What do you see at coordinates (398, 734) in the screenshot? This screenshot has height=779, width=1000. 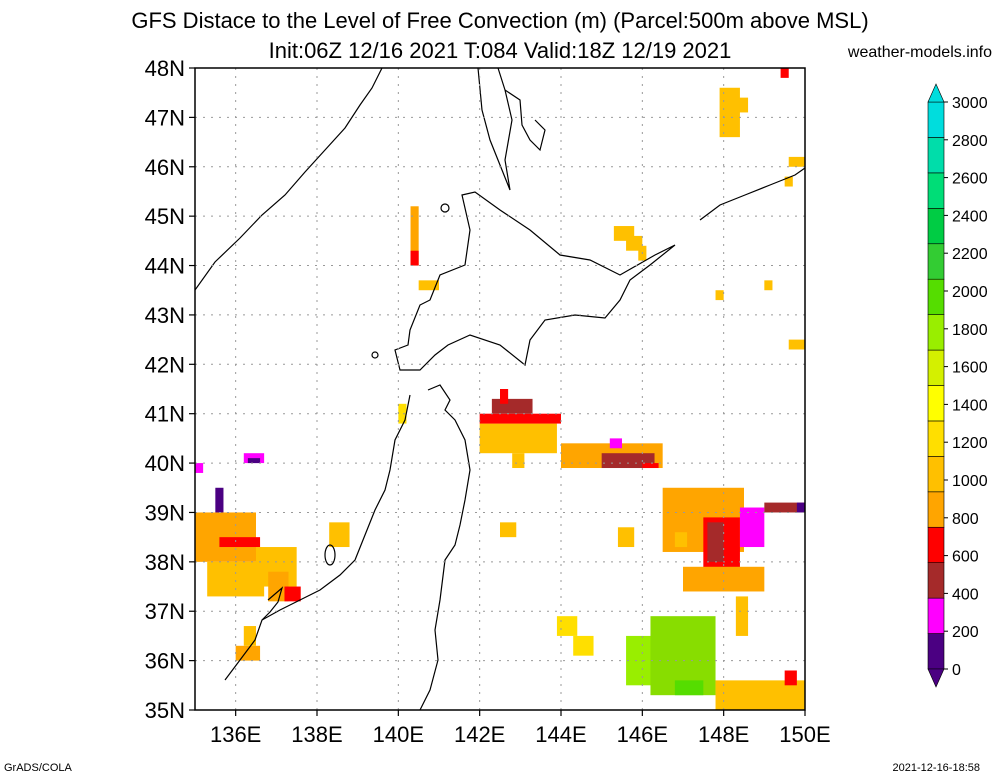 I see `lon-tick-label: 140E` at bounding box center [398, 734].